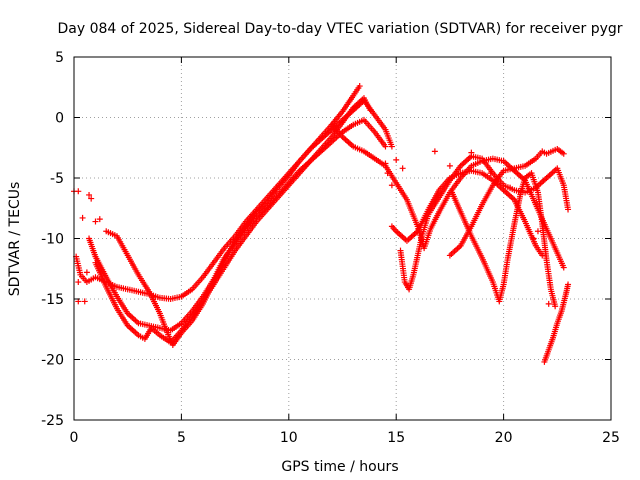 The width and height of the screenshot is (640, 480). I want to click on x-tick-label: 15, so click(396, 438).